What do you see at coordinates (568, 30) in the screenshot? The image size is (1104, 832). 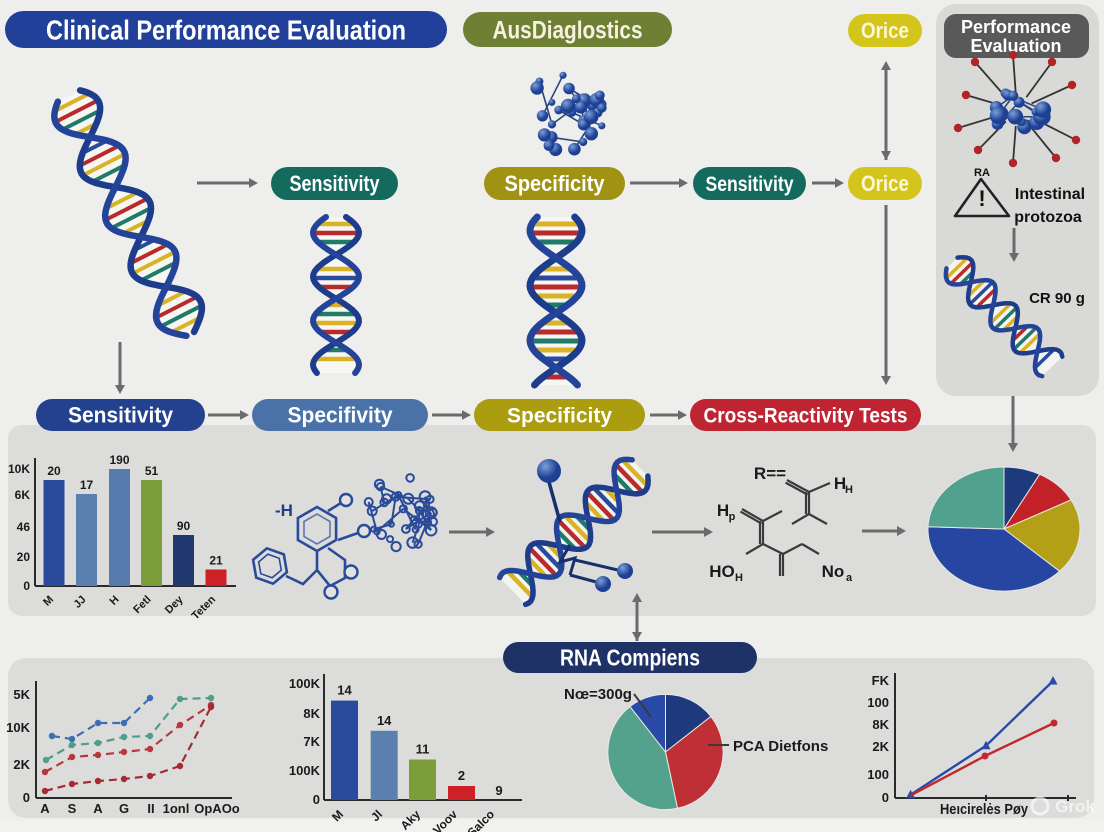 I see `svg-text: AusDiaglostics` at bounding box center [568, 30].